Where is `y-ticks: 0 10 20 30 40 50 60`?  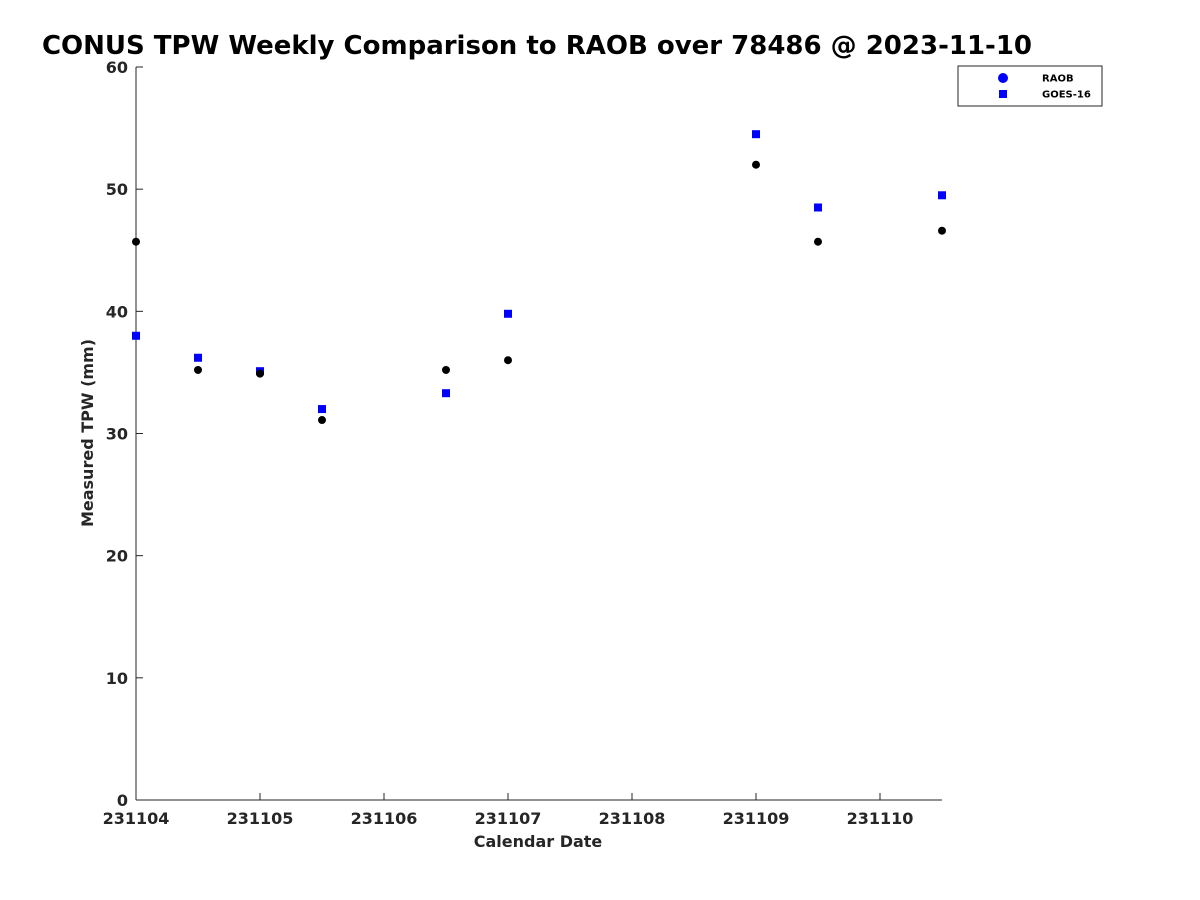
y-ticks: 0 10 20 30 40 50 60 is located at coordinates (124, 434).